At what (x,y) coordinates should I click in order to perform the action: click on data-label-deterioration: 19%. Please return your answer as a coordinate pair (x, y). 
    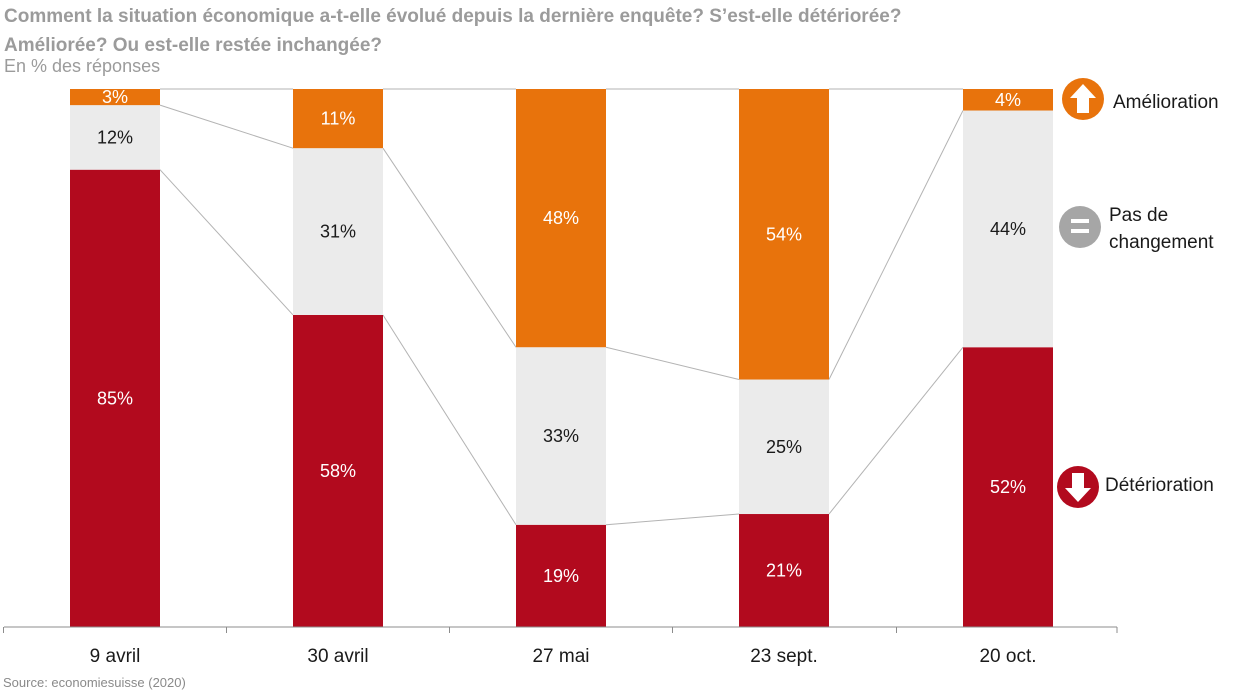
    Looking at the image, I should click on (561, 576).